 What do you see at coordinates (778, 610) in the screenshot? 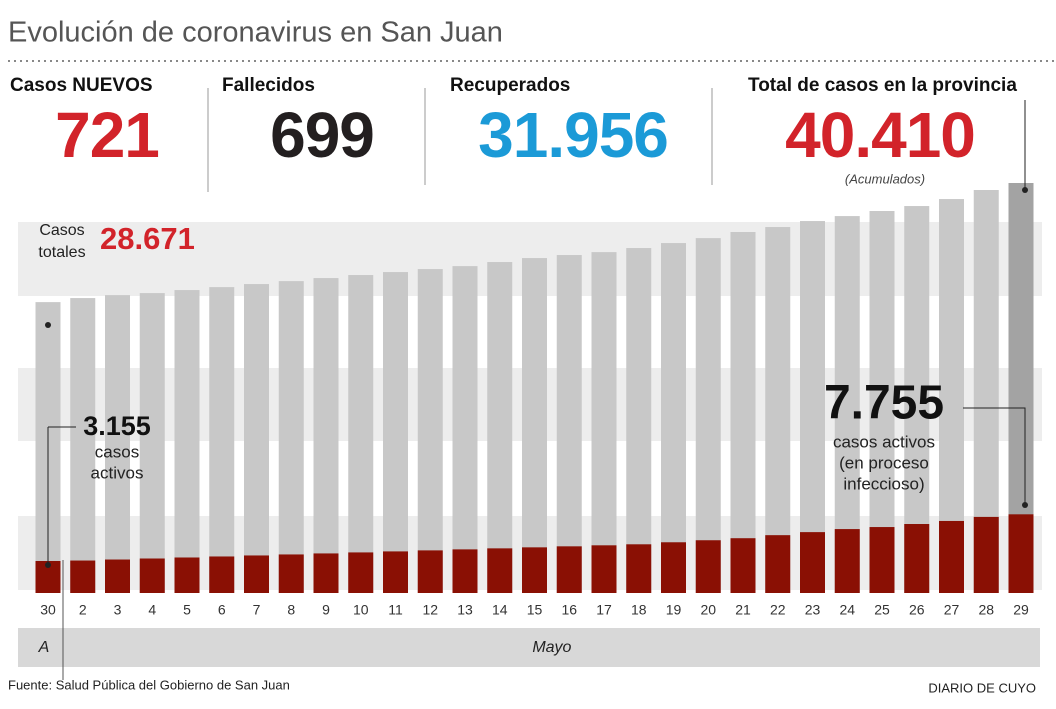
I see `x-tick-label: 22` at bounding box center [778, 610].